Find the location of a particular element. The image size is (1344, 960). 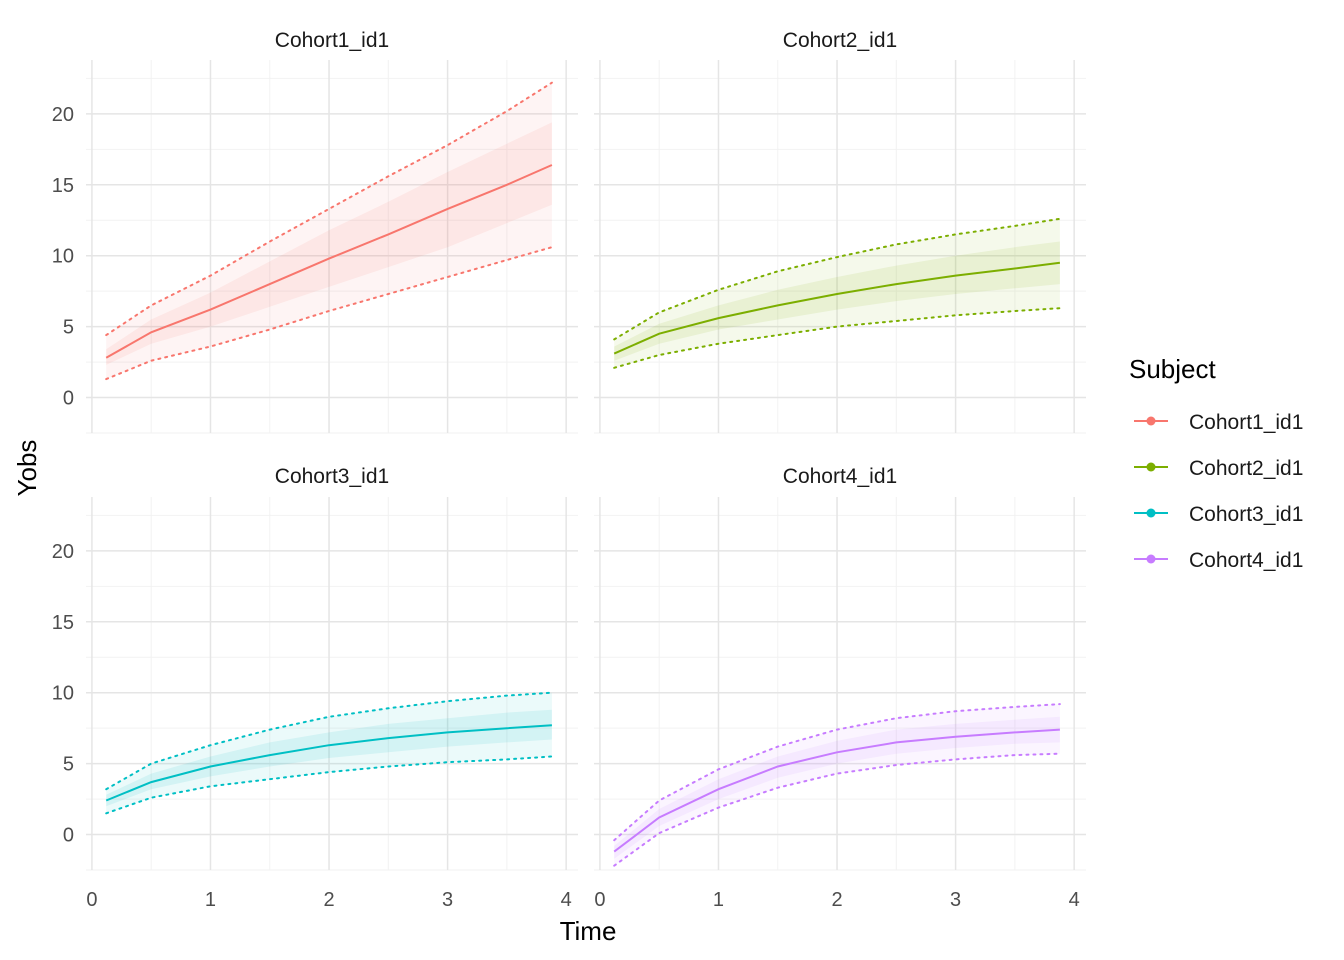

legend-item: Cohort1_id1 is located at coordinates (1218, 422).